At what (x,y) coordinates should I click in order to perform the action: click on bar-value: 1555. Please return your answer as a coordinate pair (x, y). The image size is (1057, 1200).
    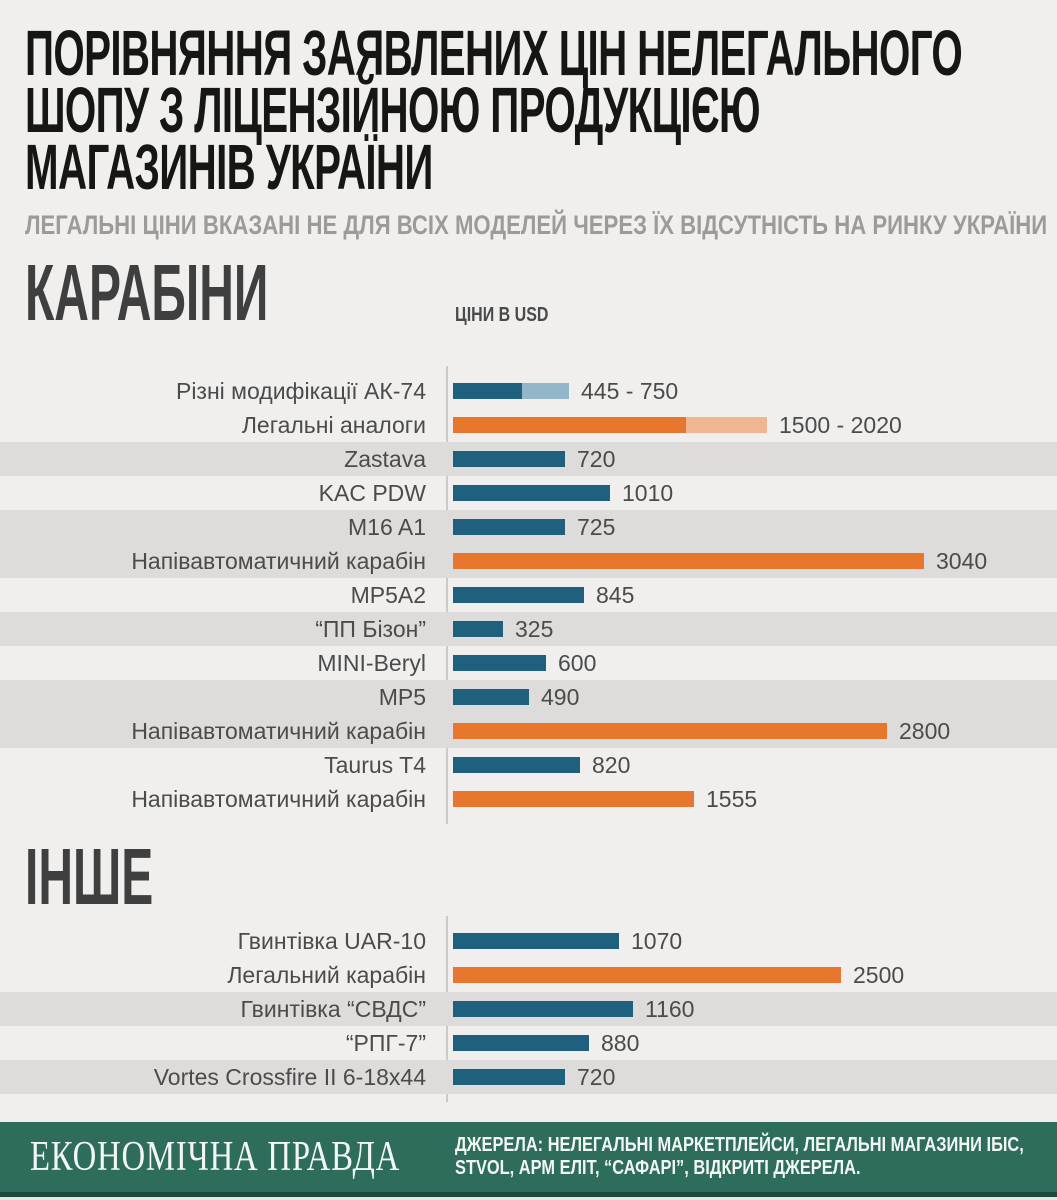
    Looking at the image, I should click on (732, 798).